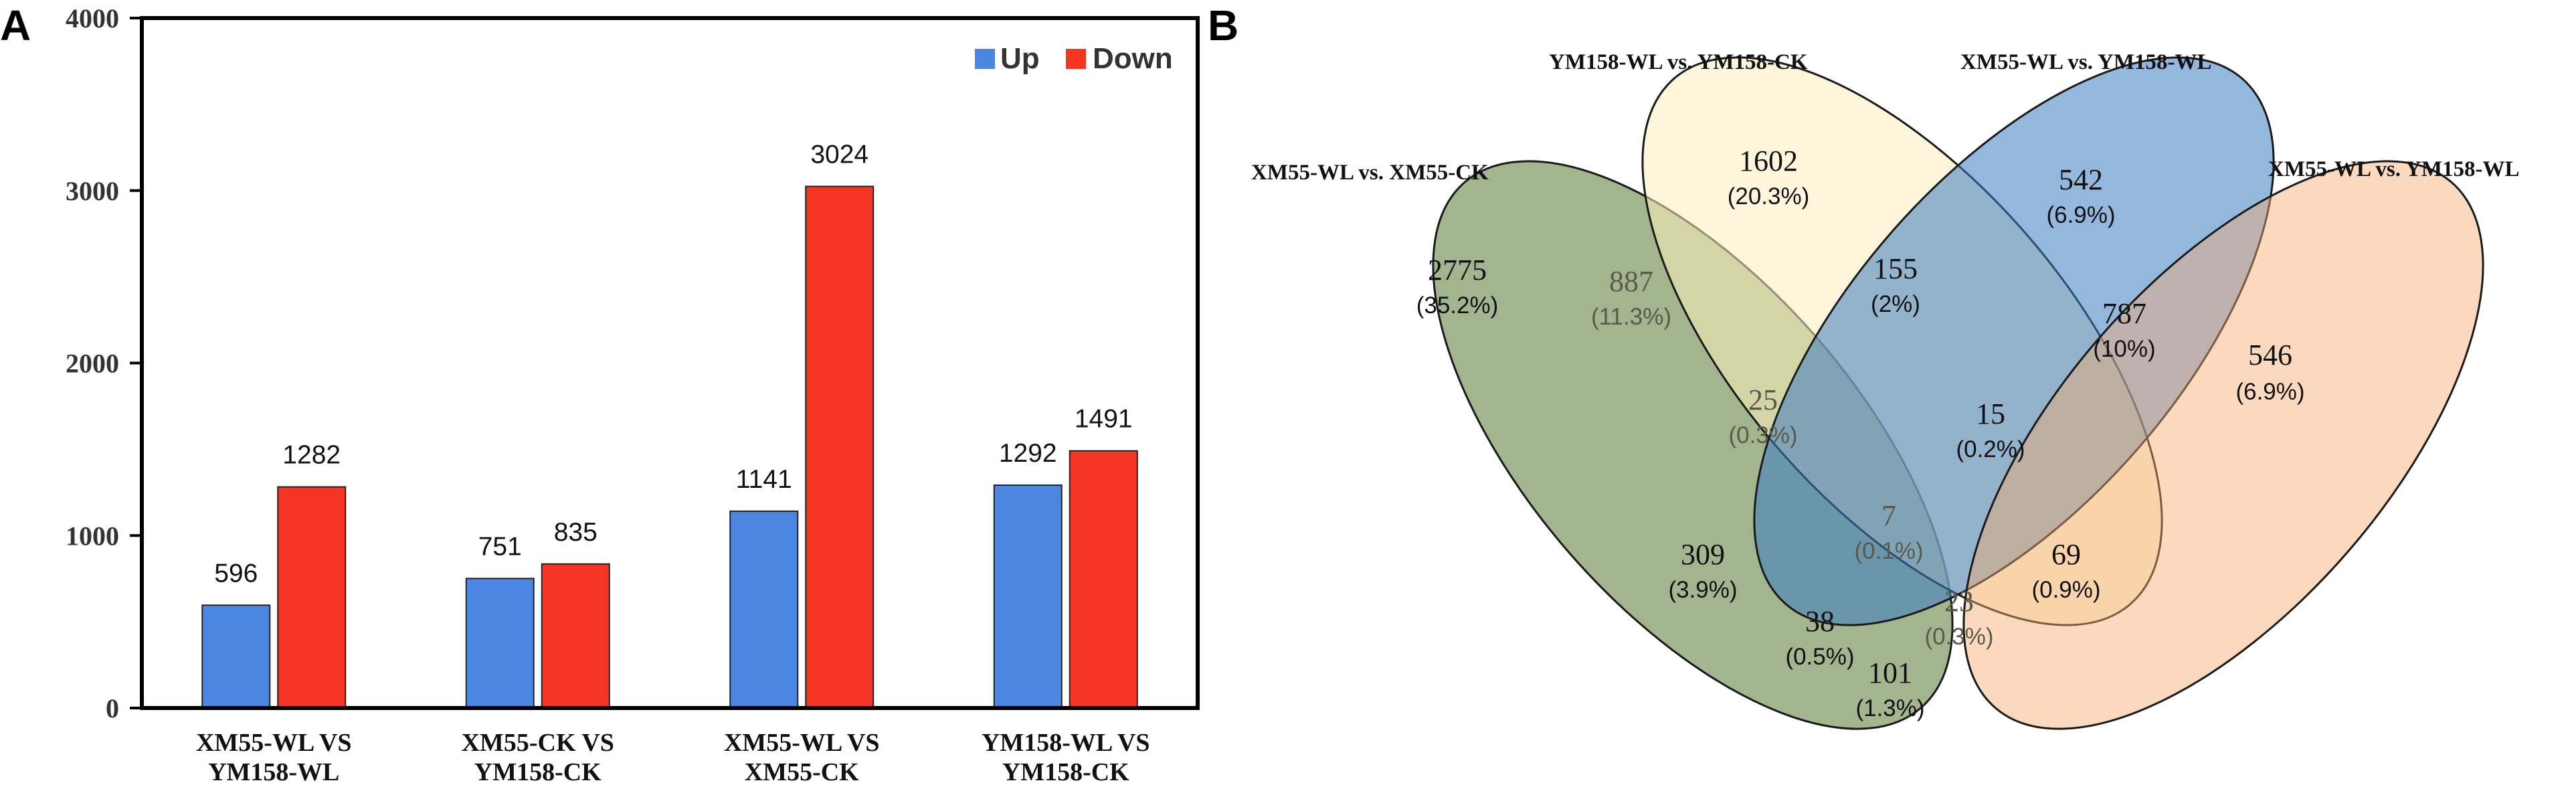 The height and width of the screenshot is (791, 2576). What do you see at coordinates (1890, 672) in the screenshot?
I see `region-count: 101` at bounding box center [1890, 672].